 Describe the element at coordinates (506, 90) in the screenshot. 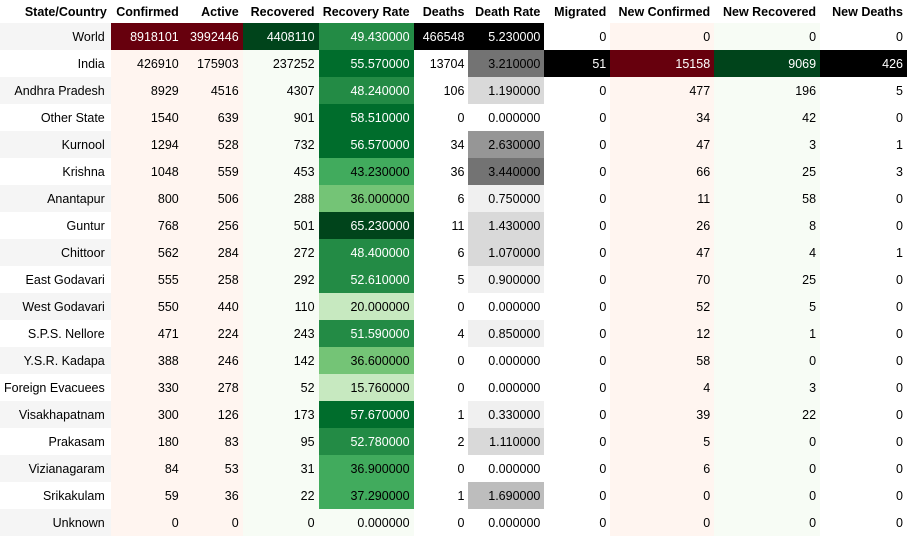

I see `cell-death-rate: 1.190000` at that location.